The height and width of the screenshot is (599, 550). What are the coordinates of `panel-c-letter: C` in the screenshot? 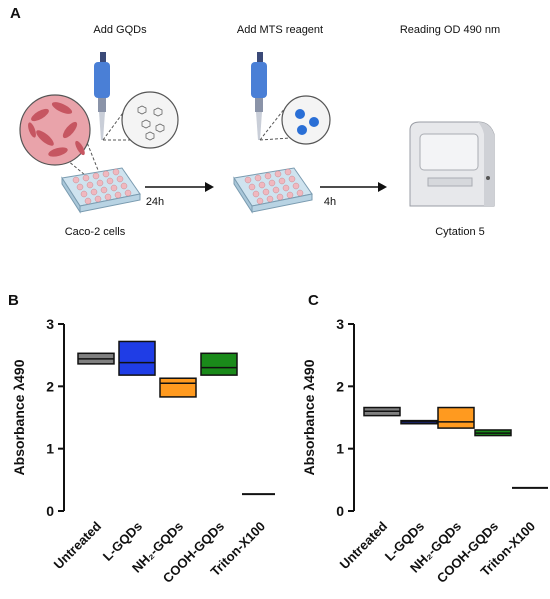 It's located at (313, 300).